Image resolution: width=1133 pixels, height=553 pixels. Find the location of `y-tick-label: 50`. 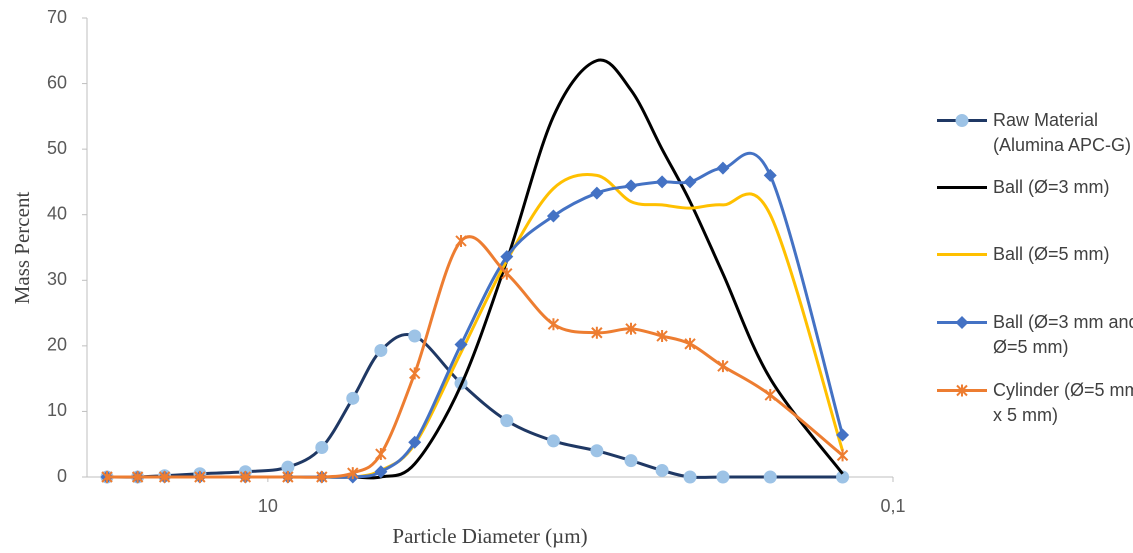

y-tick-label: 50 is located at coordinates (57, 148).